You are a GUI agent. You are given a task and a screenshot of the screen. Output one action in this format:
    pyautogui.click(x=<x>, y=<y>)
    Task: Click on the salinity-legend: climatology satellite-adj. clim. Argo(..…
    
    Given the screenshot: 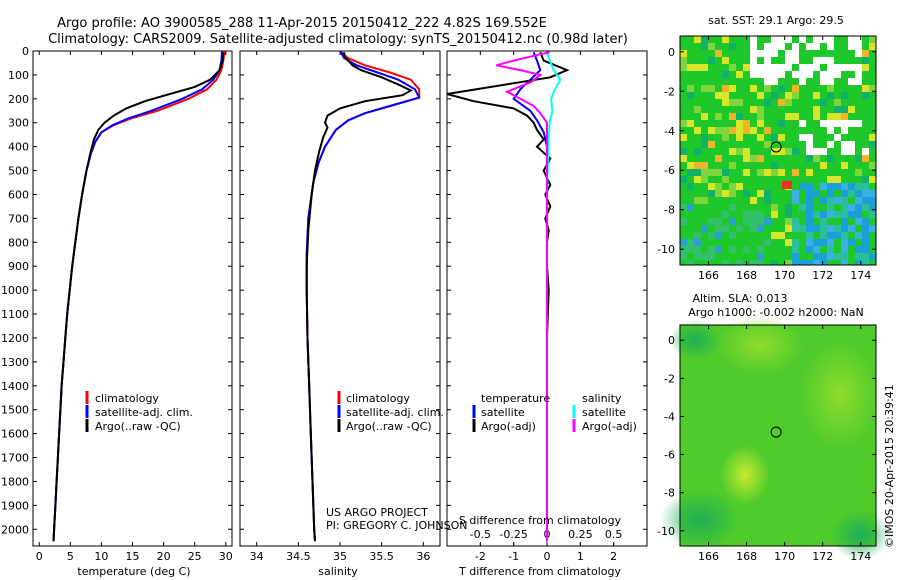 What is the action you would take?
    pyautogui.click(x=390, y=412)
    